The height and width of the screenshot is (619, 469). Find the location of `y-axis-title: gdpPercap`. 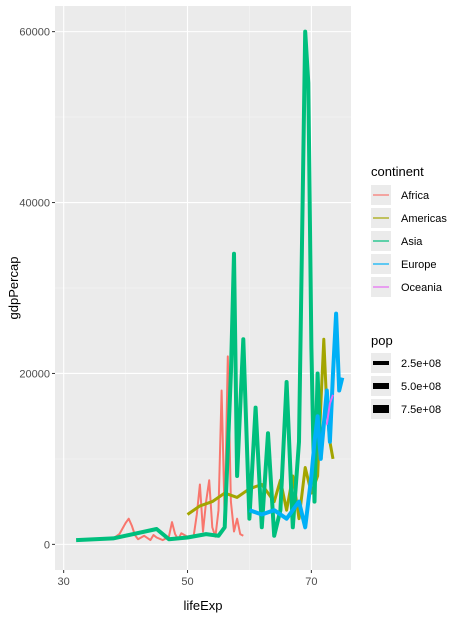

y-axis-title: gdpPercap is located at coordinates (13, 288).